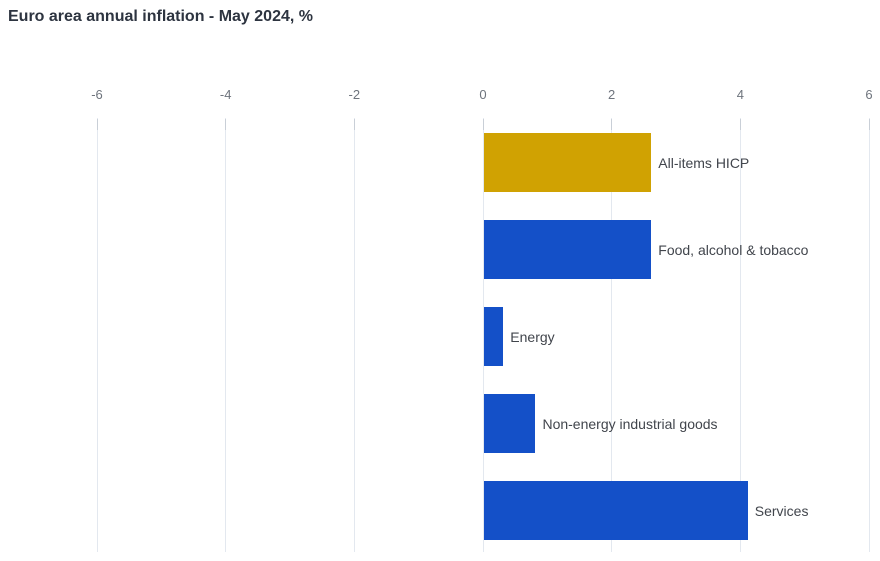  What do you see at coordinates (733, 249) in the screenshot?
I see `bar-label-food-alcohol-tobacco: Food, alcohol & tobacco` at bounding box center [733, 249].